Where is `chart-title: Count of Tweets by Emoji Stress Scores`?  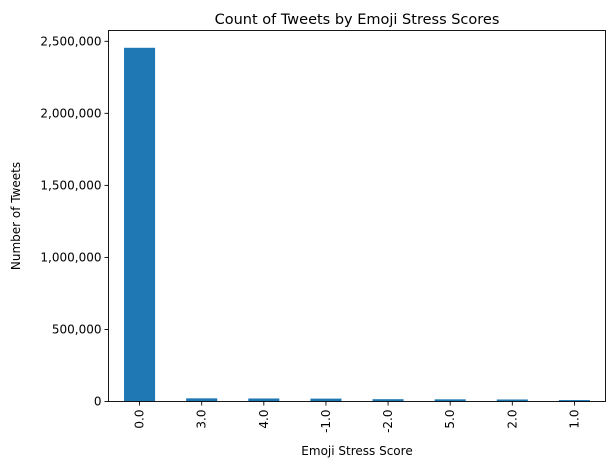
chart-title: Count of Tweets by Emoji Stress Scores is located at coordinates (357, 20).